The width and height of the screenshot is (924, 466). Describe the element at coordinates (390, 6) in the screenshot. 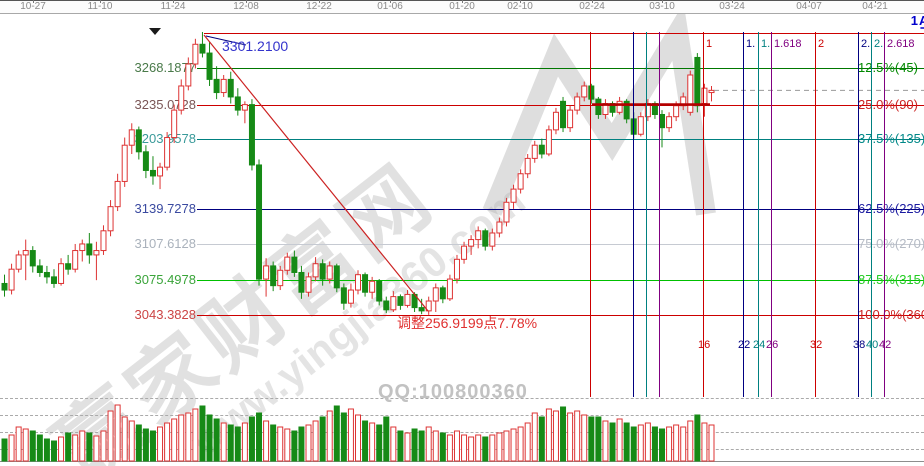

I see `date-label: 01-06` at that location.